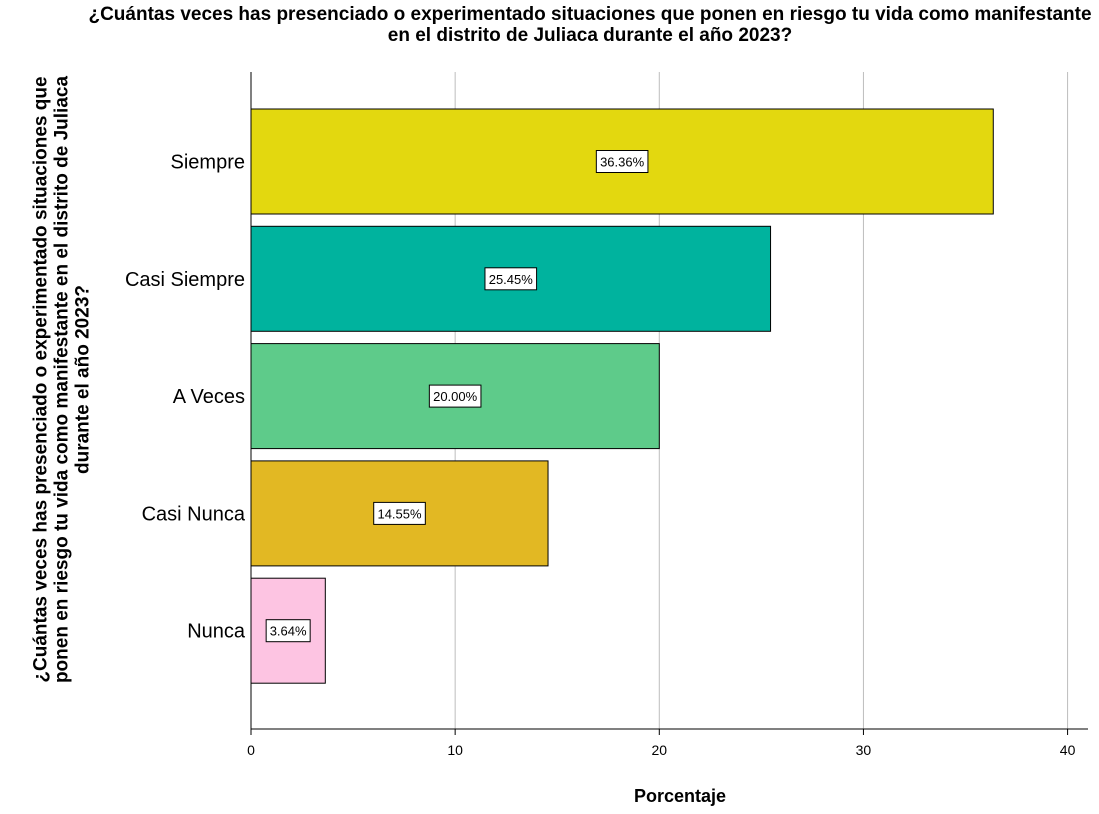 The width and height of the screenshot is (1099, 814). I want to click on x-tick-label-0: 0, so click(251, 750).